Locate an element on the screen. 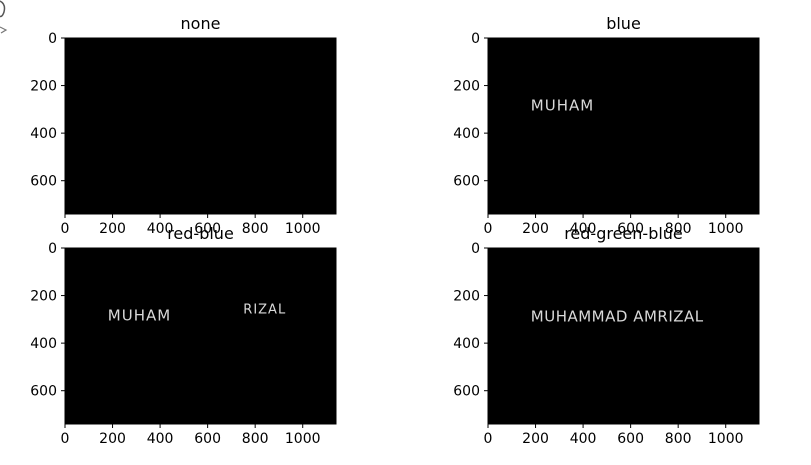  subplot-title: red-green-blue is located at coordinates (623, 233).